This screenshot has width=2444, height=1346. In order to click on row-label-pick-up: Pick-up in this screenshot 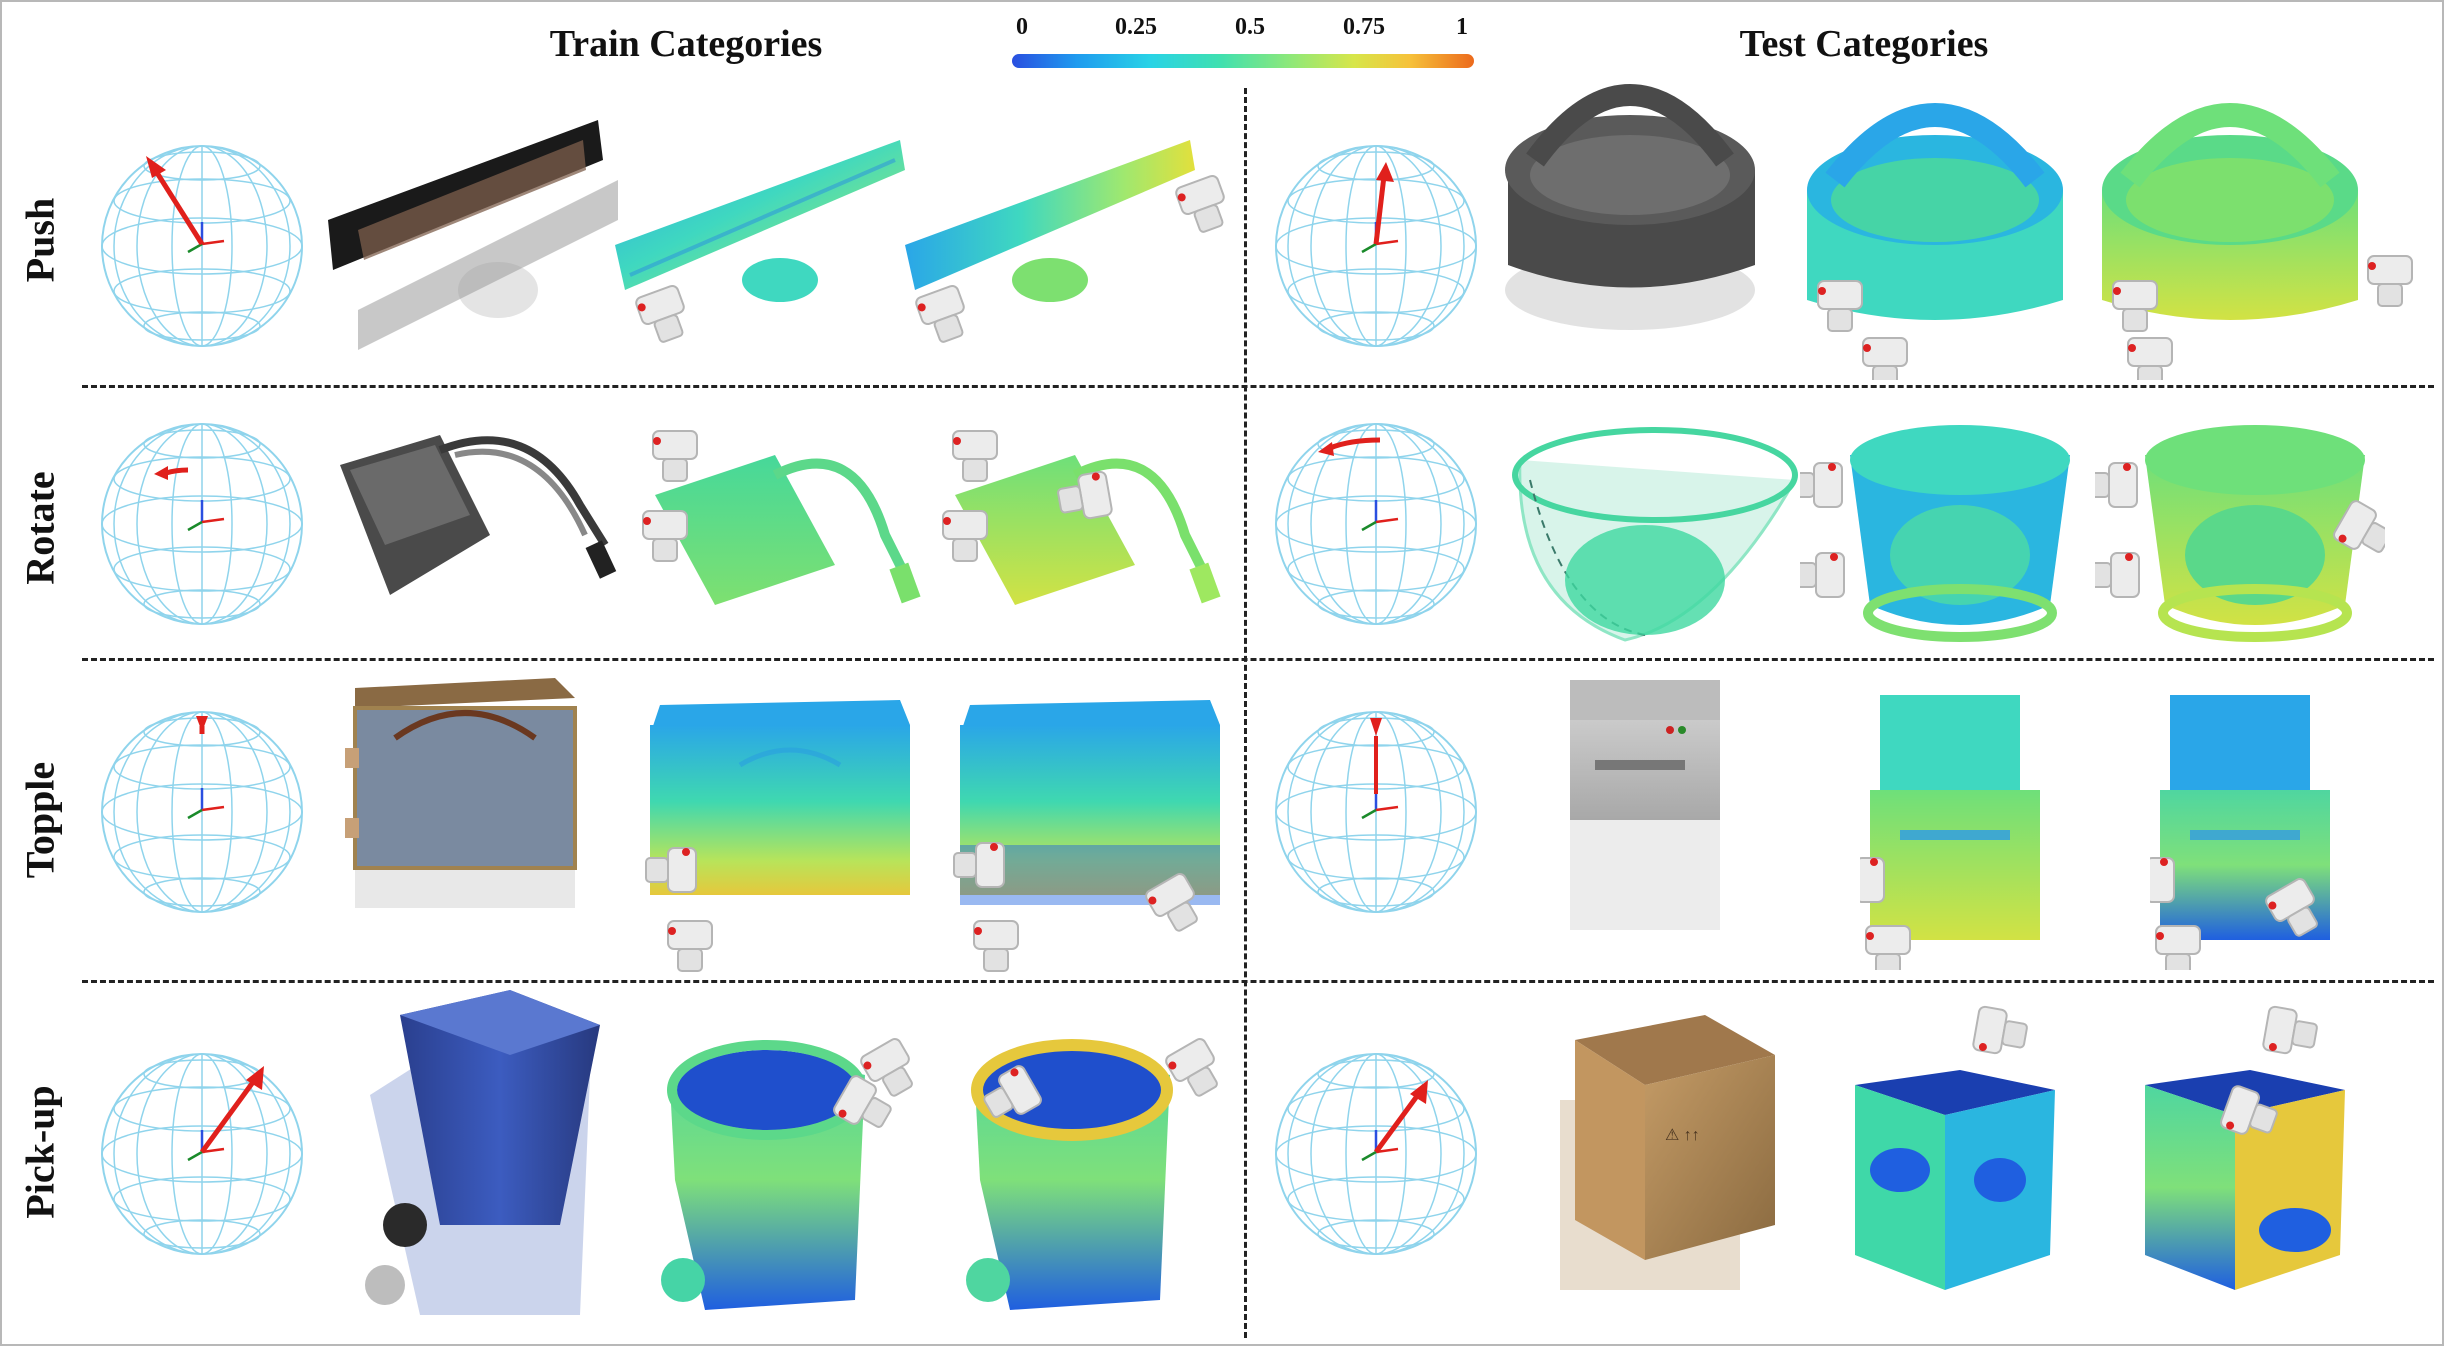, I will do `click(40, 1152)`.